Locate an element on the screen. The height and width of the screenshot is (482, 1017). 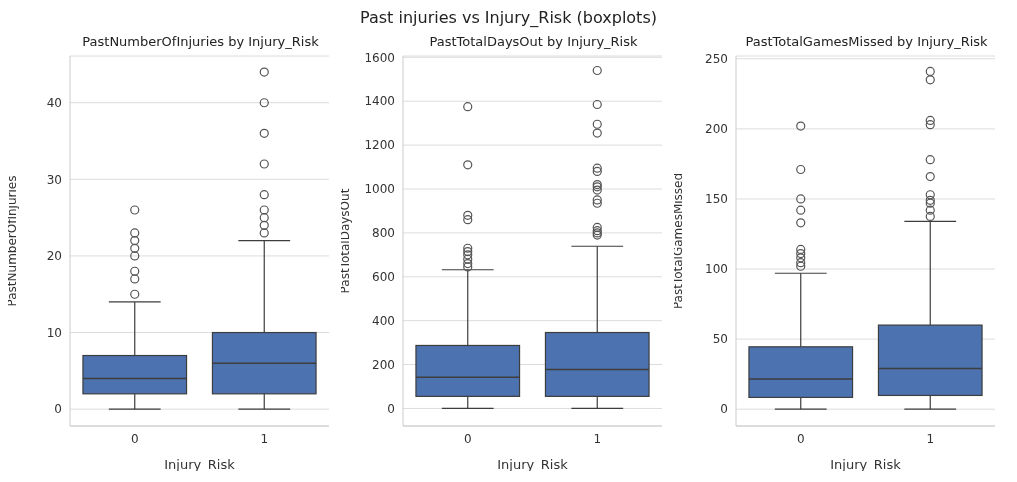
chart-title: PastTotalGamesMissed by Injury_Risk is located at coordinates (866, 42).